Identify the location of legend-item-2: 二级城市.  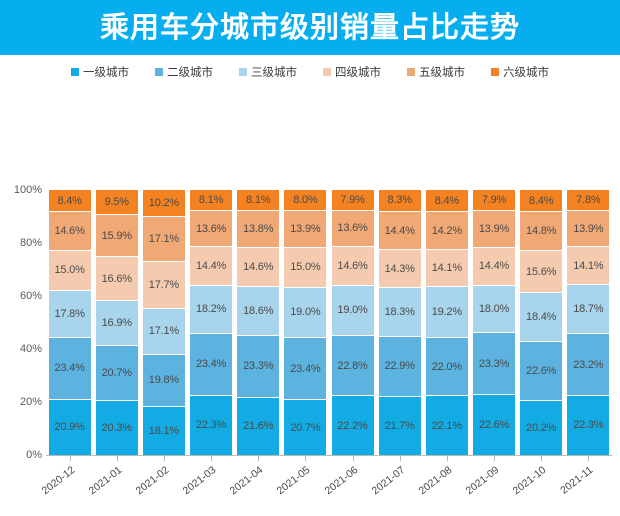
(184, 72).